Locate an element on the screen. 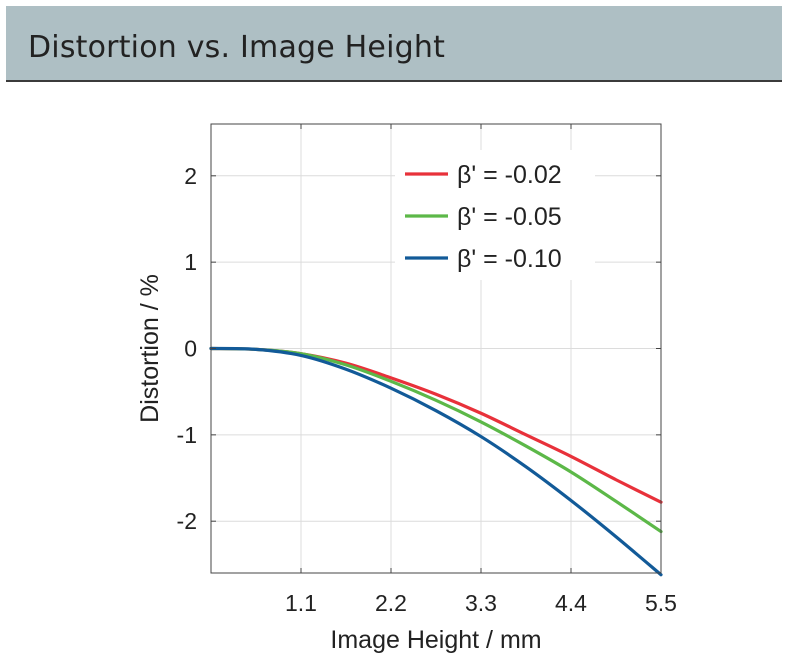 Image resolution: width=790 pixels, height=663 pixels. x-tick-label: 4.4 is located at coordinates (571, 603).